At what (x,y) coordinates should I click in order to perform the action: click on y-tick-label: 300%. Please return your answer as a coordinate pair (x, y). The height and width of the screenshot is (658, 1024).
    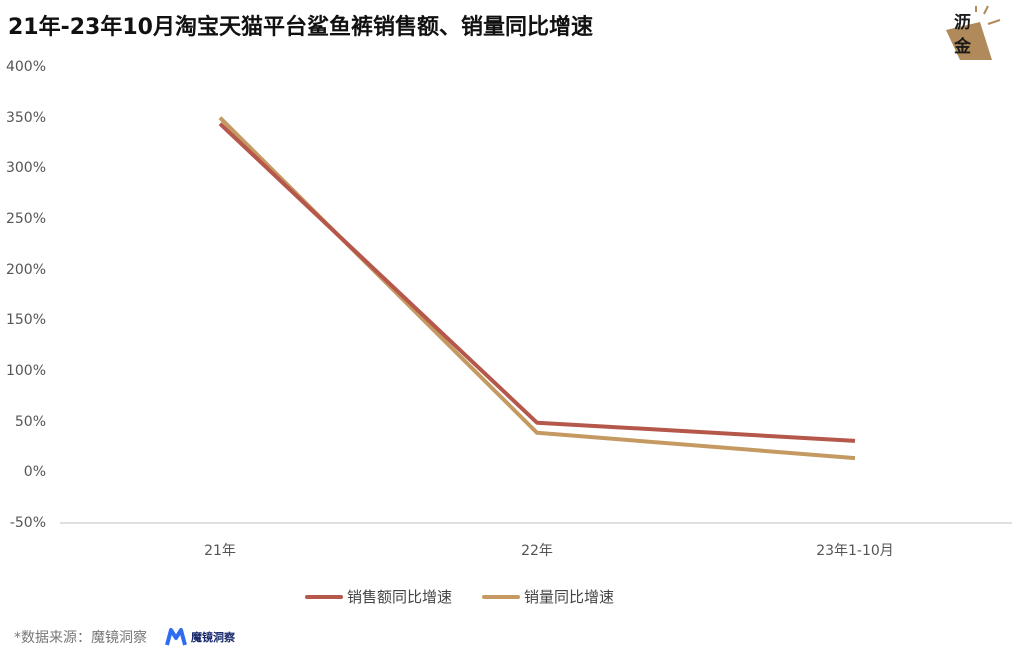
    Looking at the image, I should click on (25, 168).